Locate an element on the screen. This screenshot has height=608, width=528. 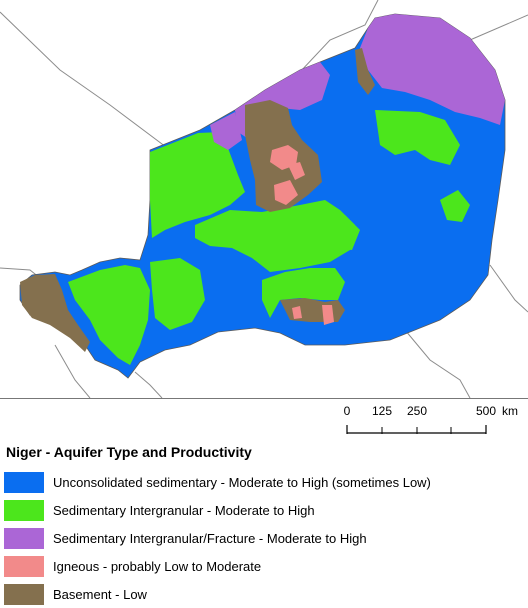
basement-region-north is located at coordinates (365, 71).